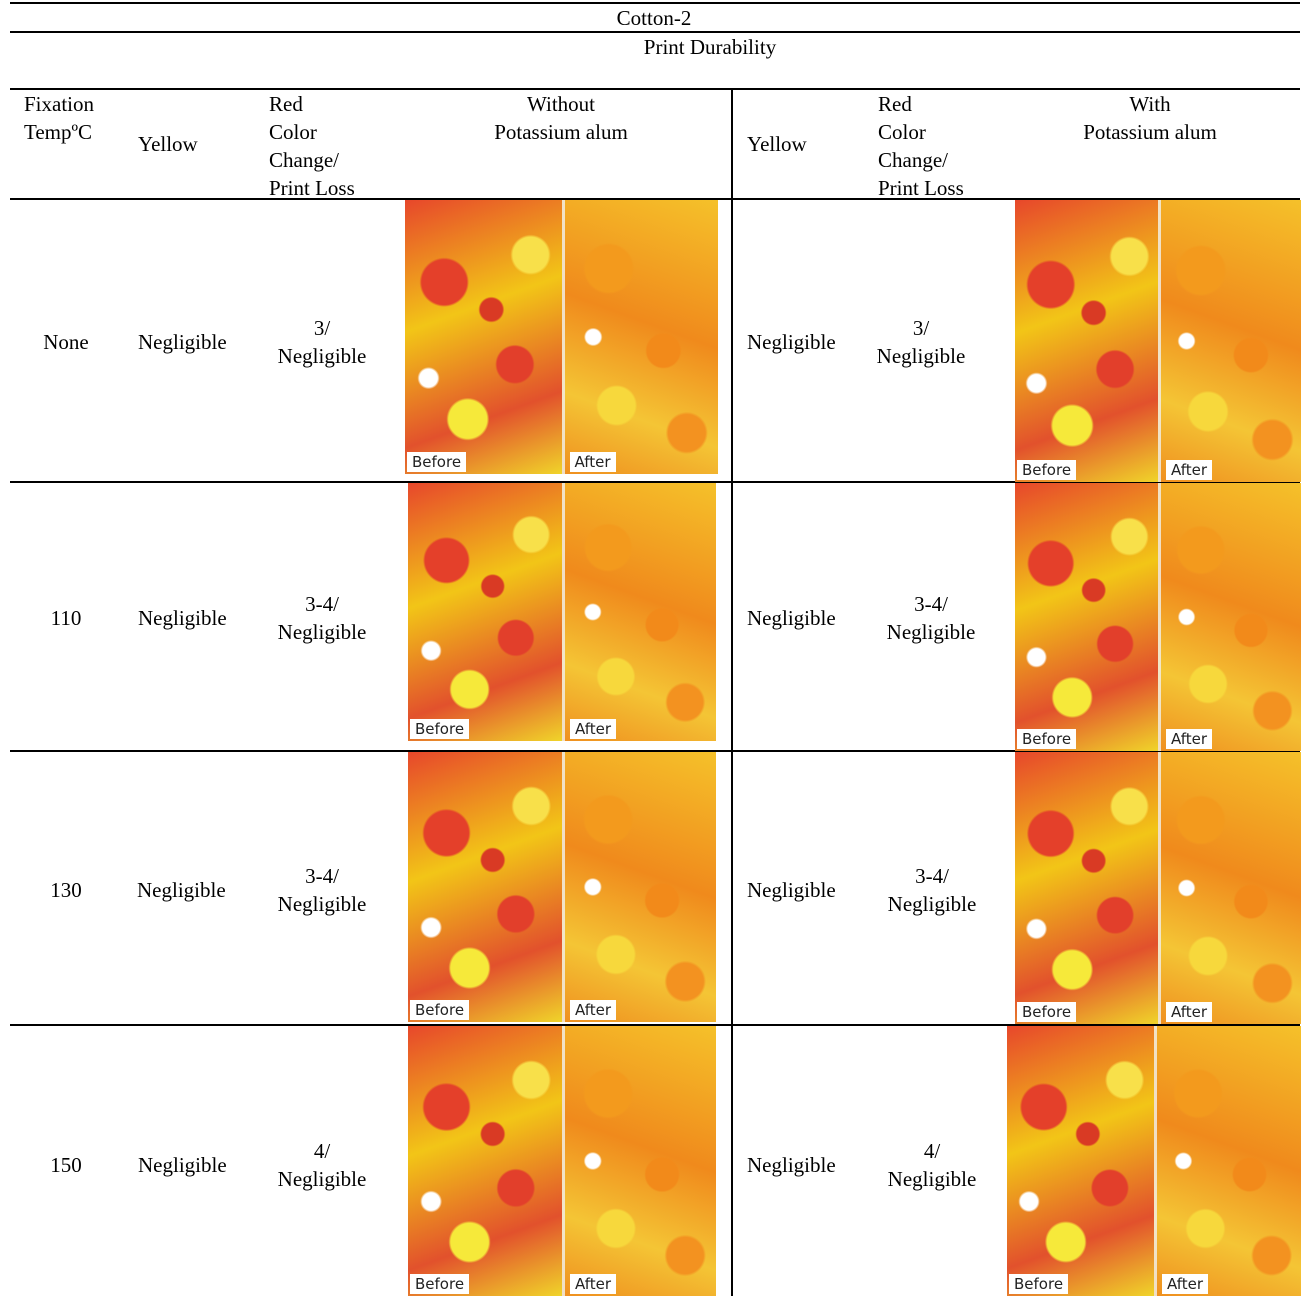 This screenshot has width=1307, height=1296. I want to click on cell-red-without: 3/ Negligible, so click(322, 342).